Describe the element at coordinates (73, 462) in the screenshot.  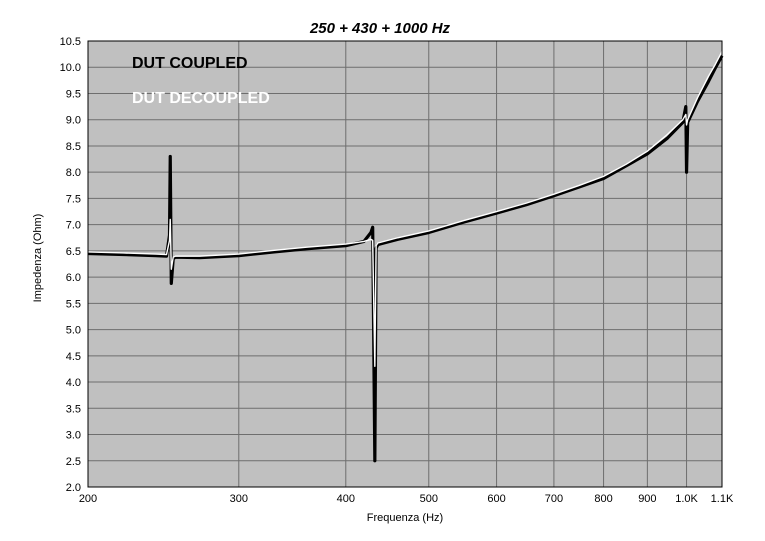
I see `y-tick-label: 2.5` at that location.